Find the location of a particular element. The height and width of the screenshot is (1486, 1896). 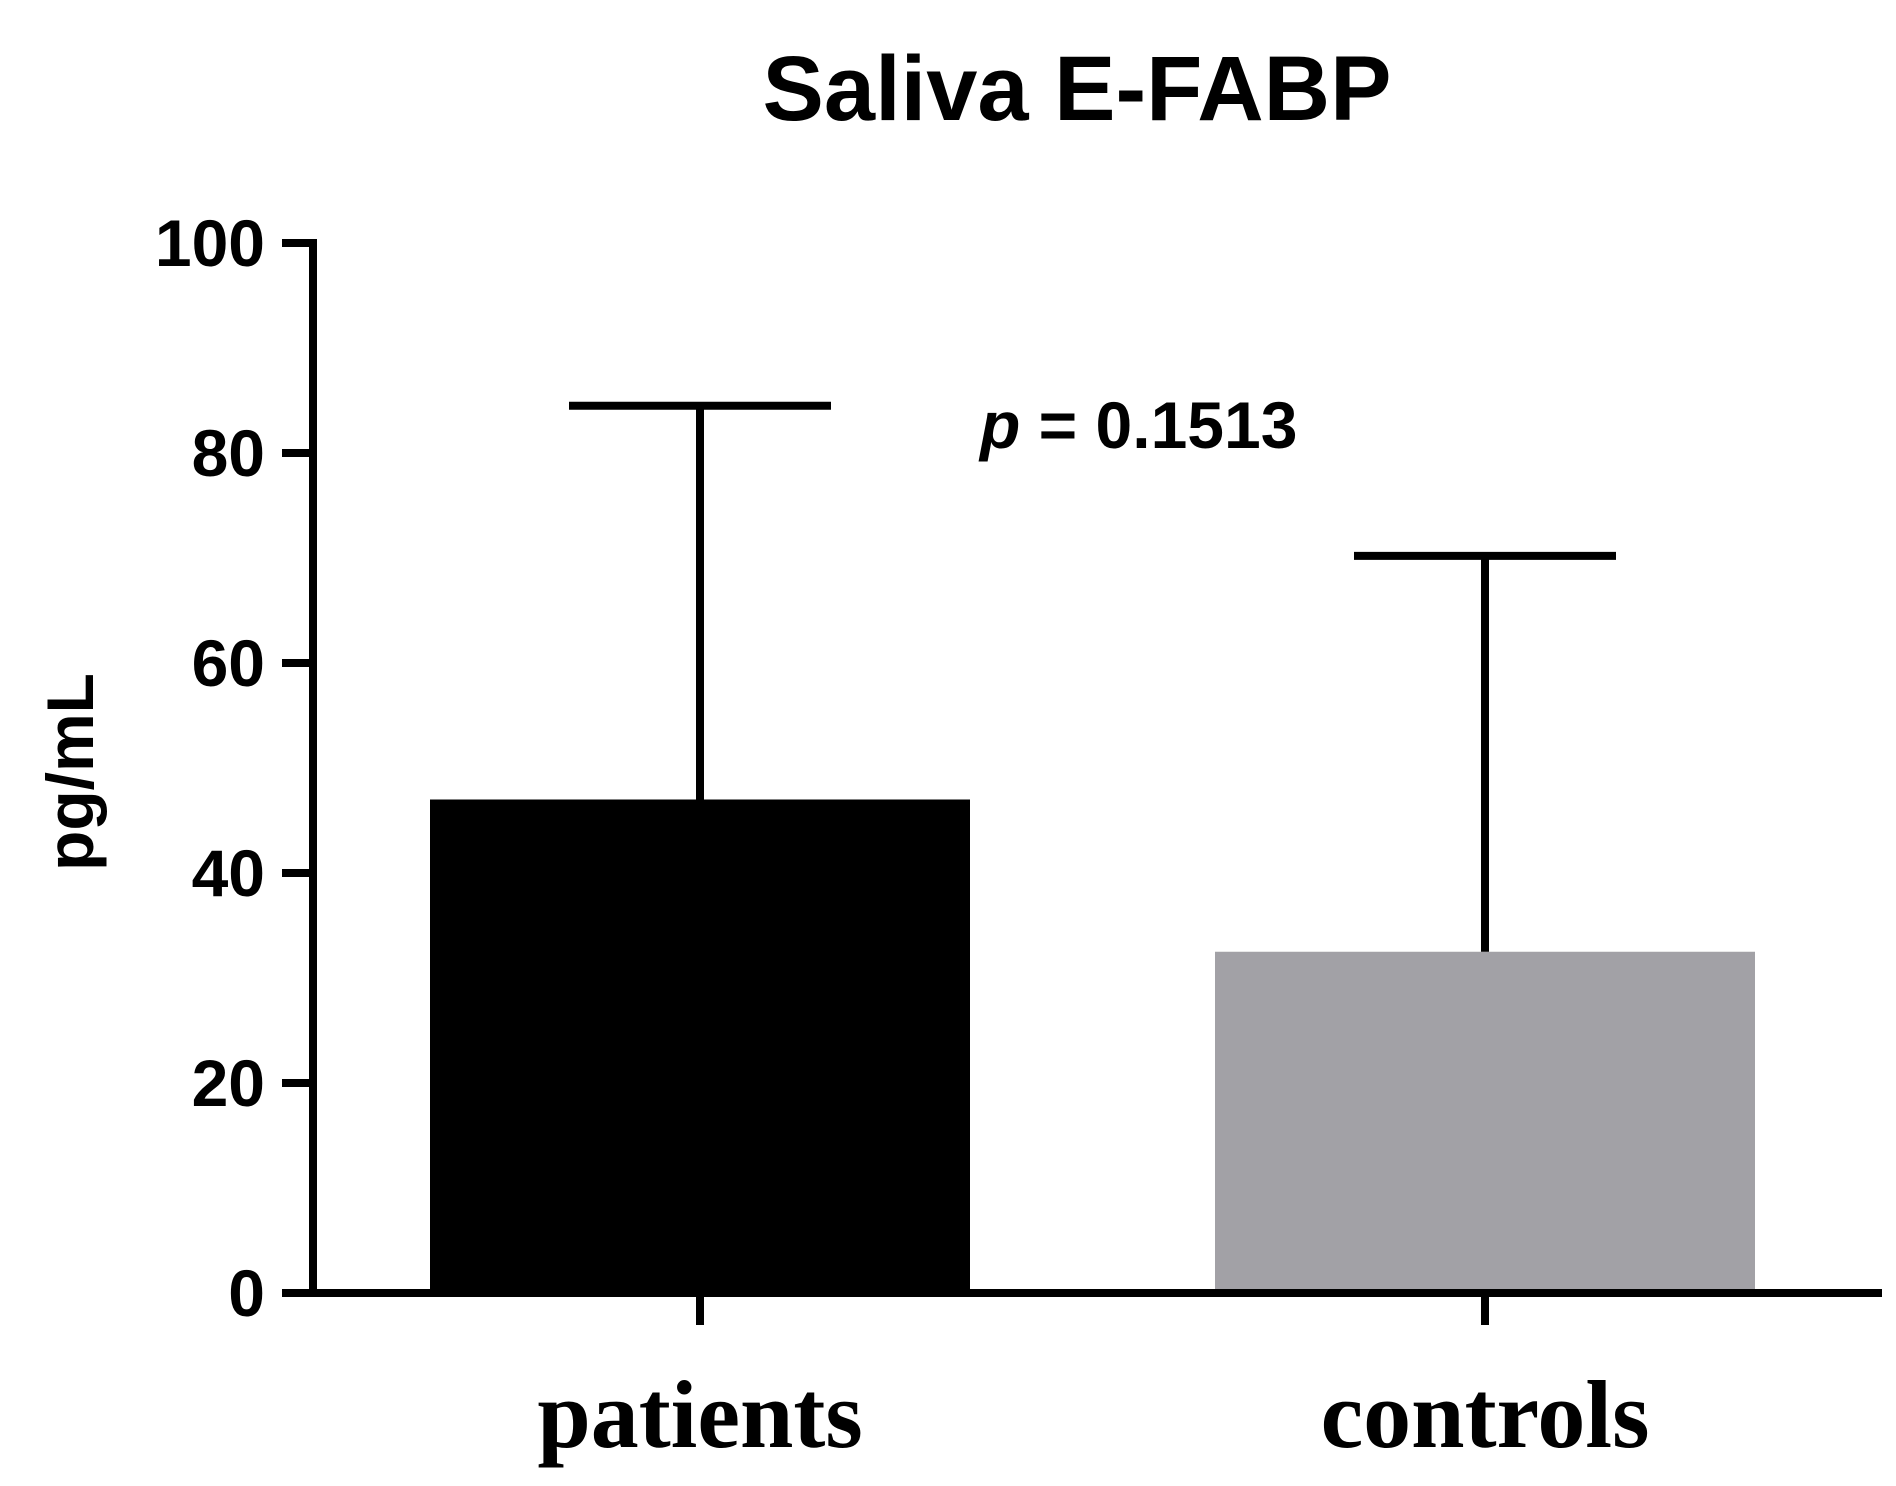

p-value-symbol: p is located at coordinates (999, 425).